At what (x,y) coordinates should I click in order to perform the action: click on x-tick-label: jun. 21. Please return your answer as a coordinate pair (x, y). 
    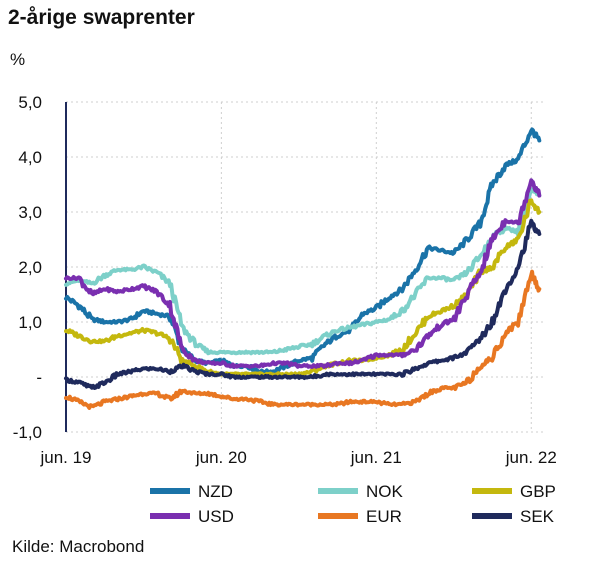
    Looking at the image, I should click on (376, 457).